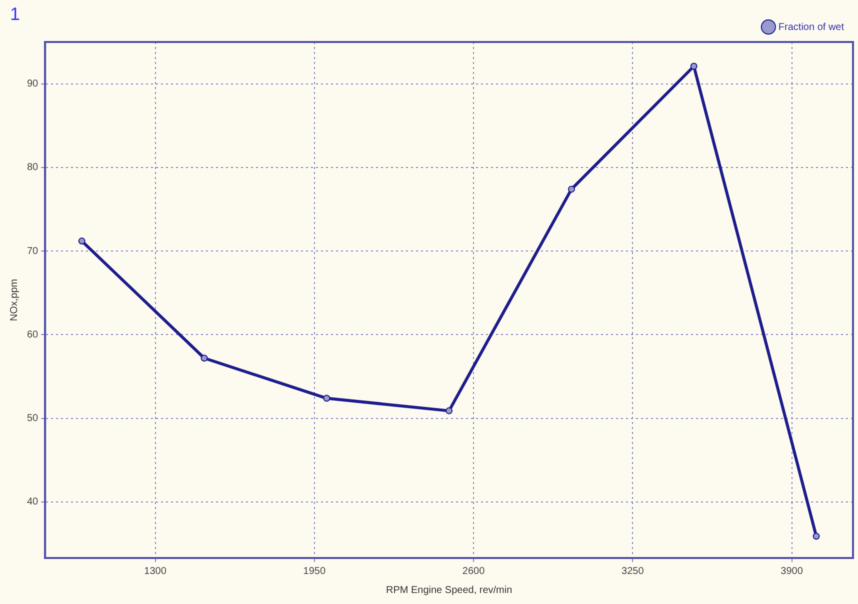  Describe the element at coordinates (33, 334) in the screenshot. I see `y-tick-label: 60` at that location.